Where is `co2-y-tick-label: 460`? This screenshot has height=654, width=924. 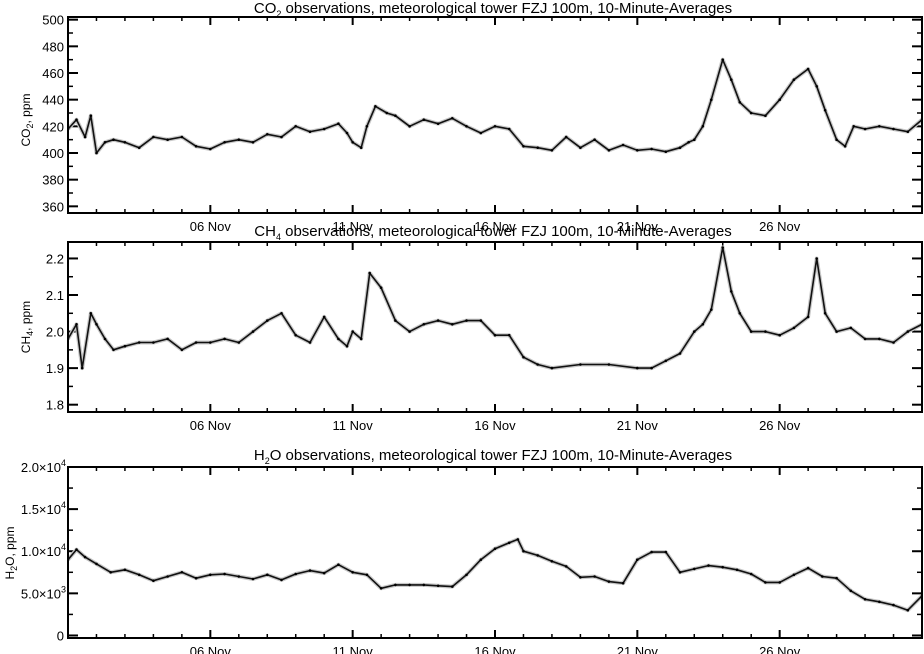 co2-y-tick-label: 460 is located at coordinates (53, 73).